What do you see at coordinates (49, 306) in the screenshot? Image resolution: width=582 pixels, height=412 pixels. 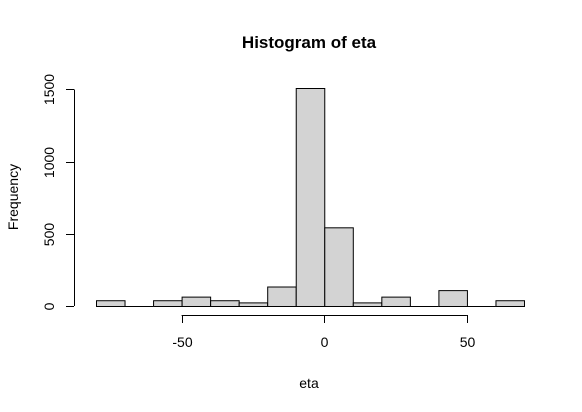 I see `y-tick-label: 0` at bounding box center [49, 306].